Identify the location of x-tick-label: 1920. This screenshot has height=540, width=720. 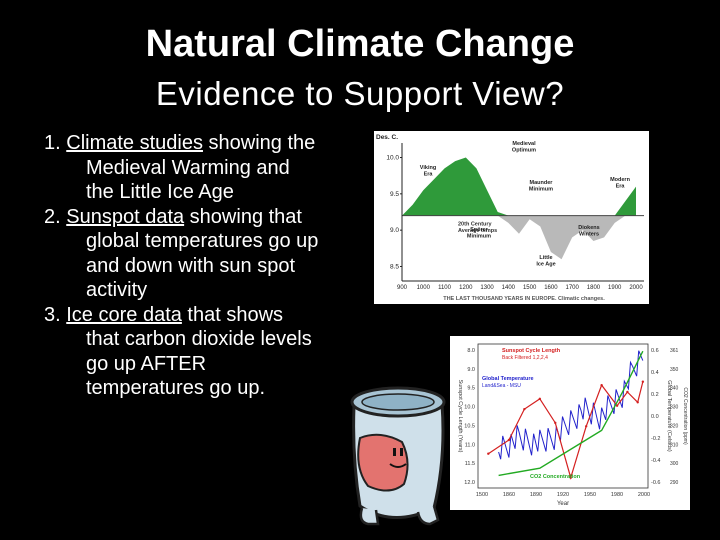
(563, 495).